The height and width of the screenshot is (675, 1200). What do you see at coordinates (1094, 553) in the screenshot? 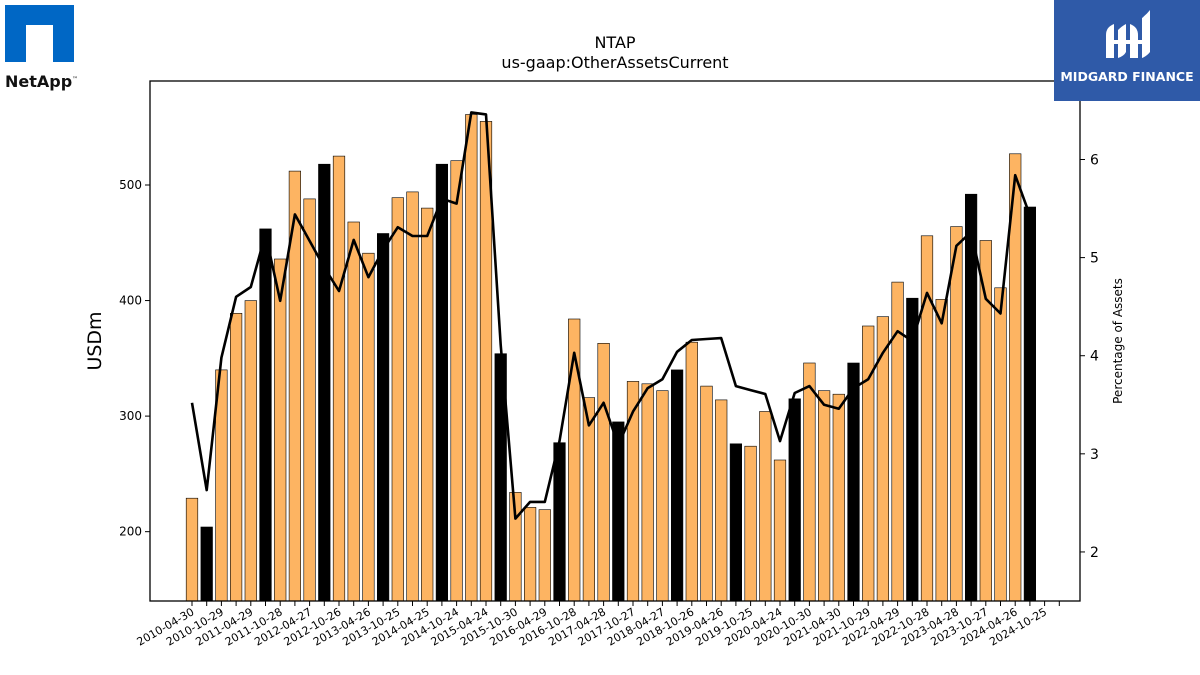
I see `y2-tick-label: 2` at bounding box center [1094, 553].